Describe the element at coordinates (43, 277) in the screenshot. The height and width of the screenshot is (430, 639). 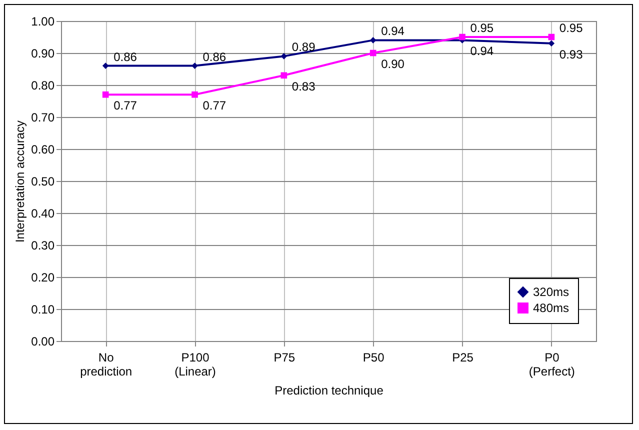
I see `y-tick-label: 0.20` at that location.